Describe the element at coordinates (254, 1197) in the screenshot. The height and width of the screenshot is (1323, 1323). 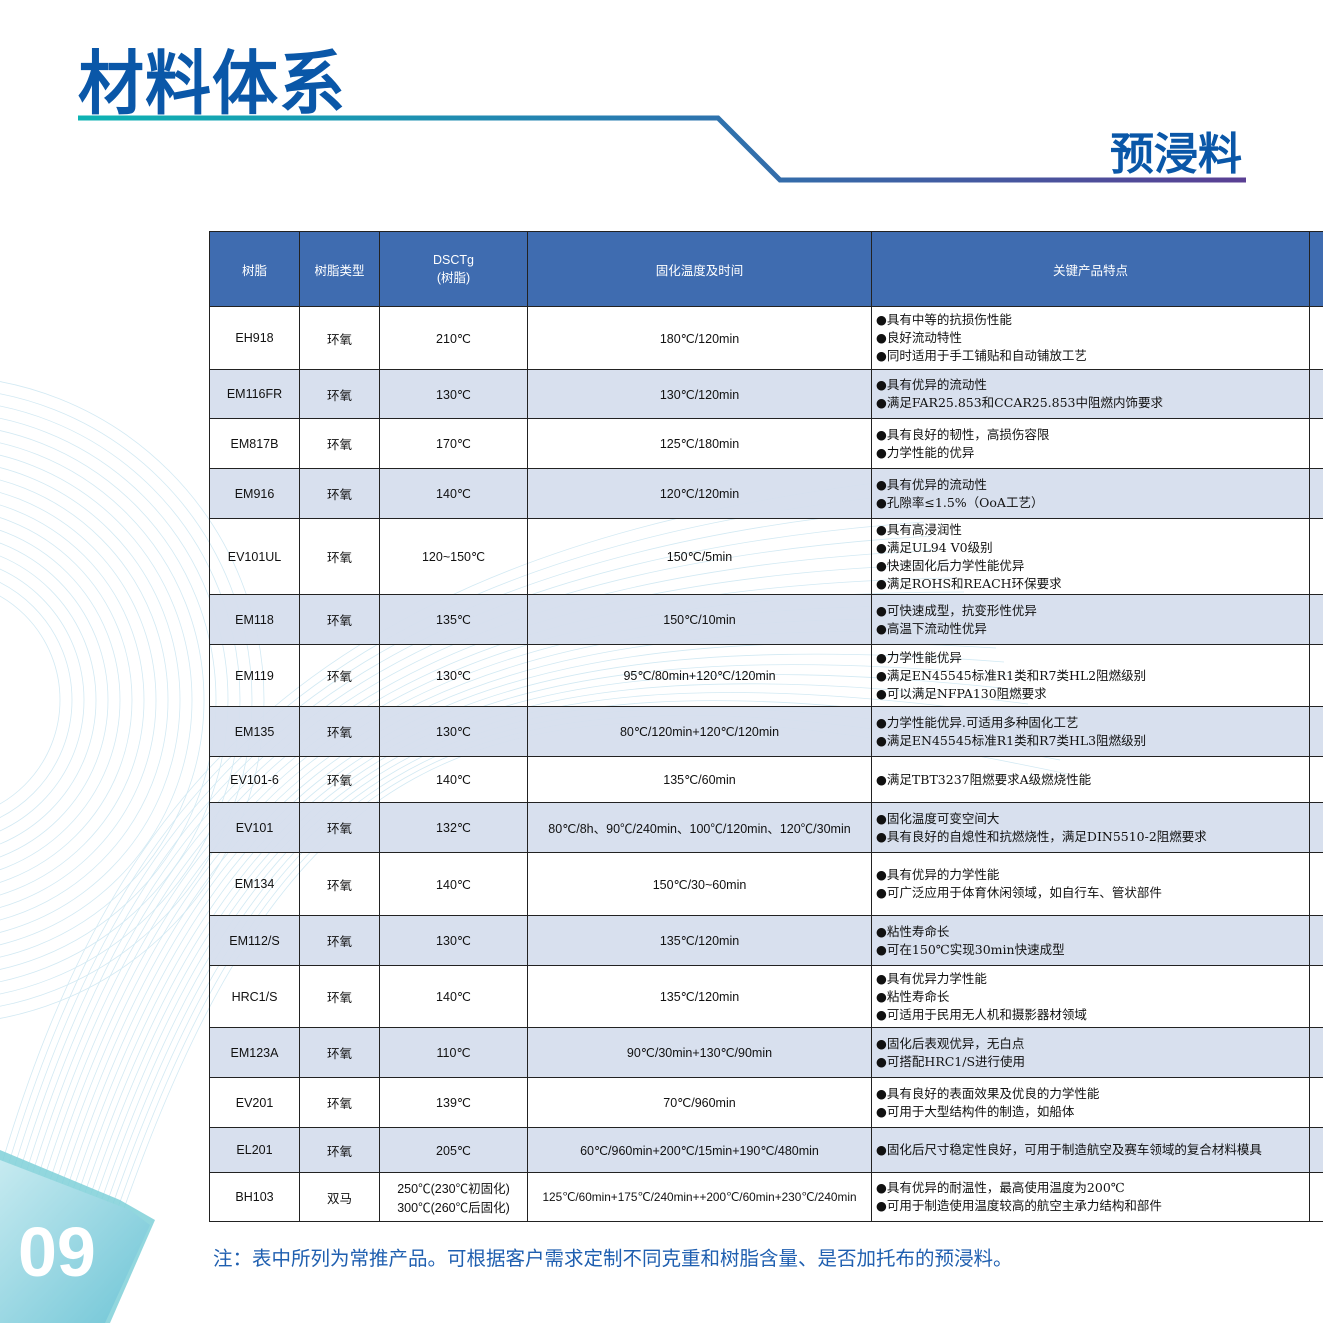
I see `resin-cell: BH103` at that location.